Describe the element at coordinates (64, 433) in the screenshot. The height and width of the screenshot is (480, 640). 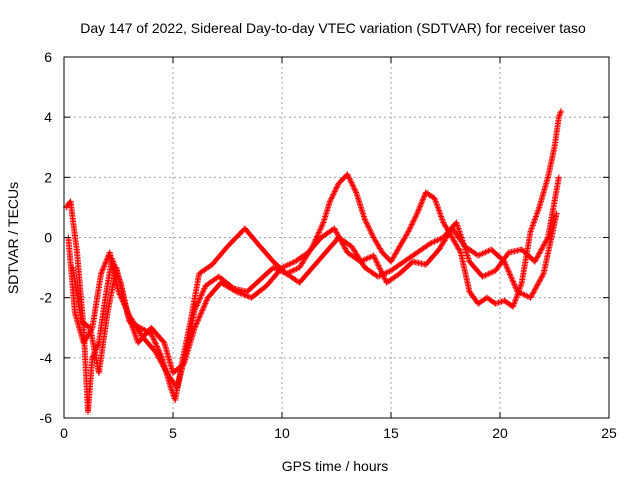
I see `x-tick-label: 0` at that location.